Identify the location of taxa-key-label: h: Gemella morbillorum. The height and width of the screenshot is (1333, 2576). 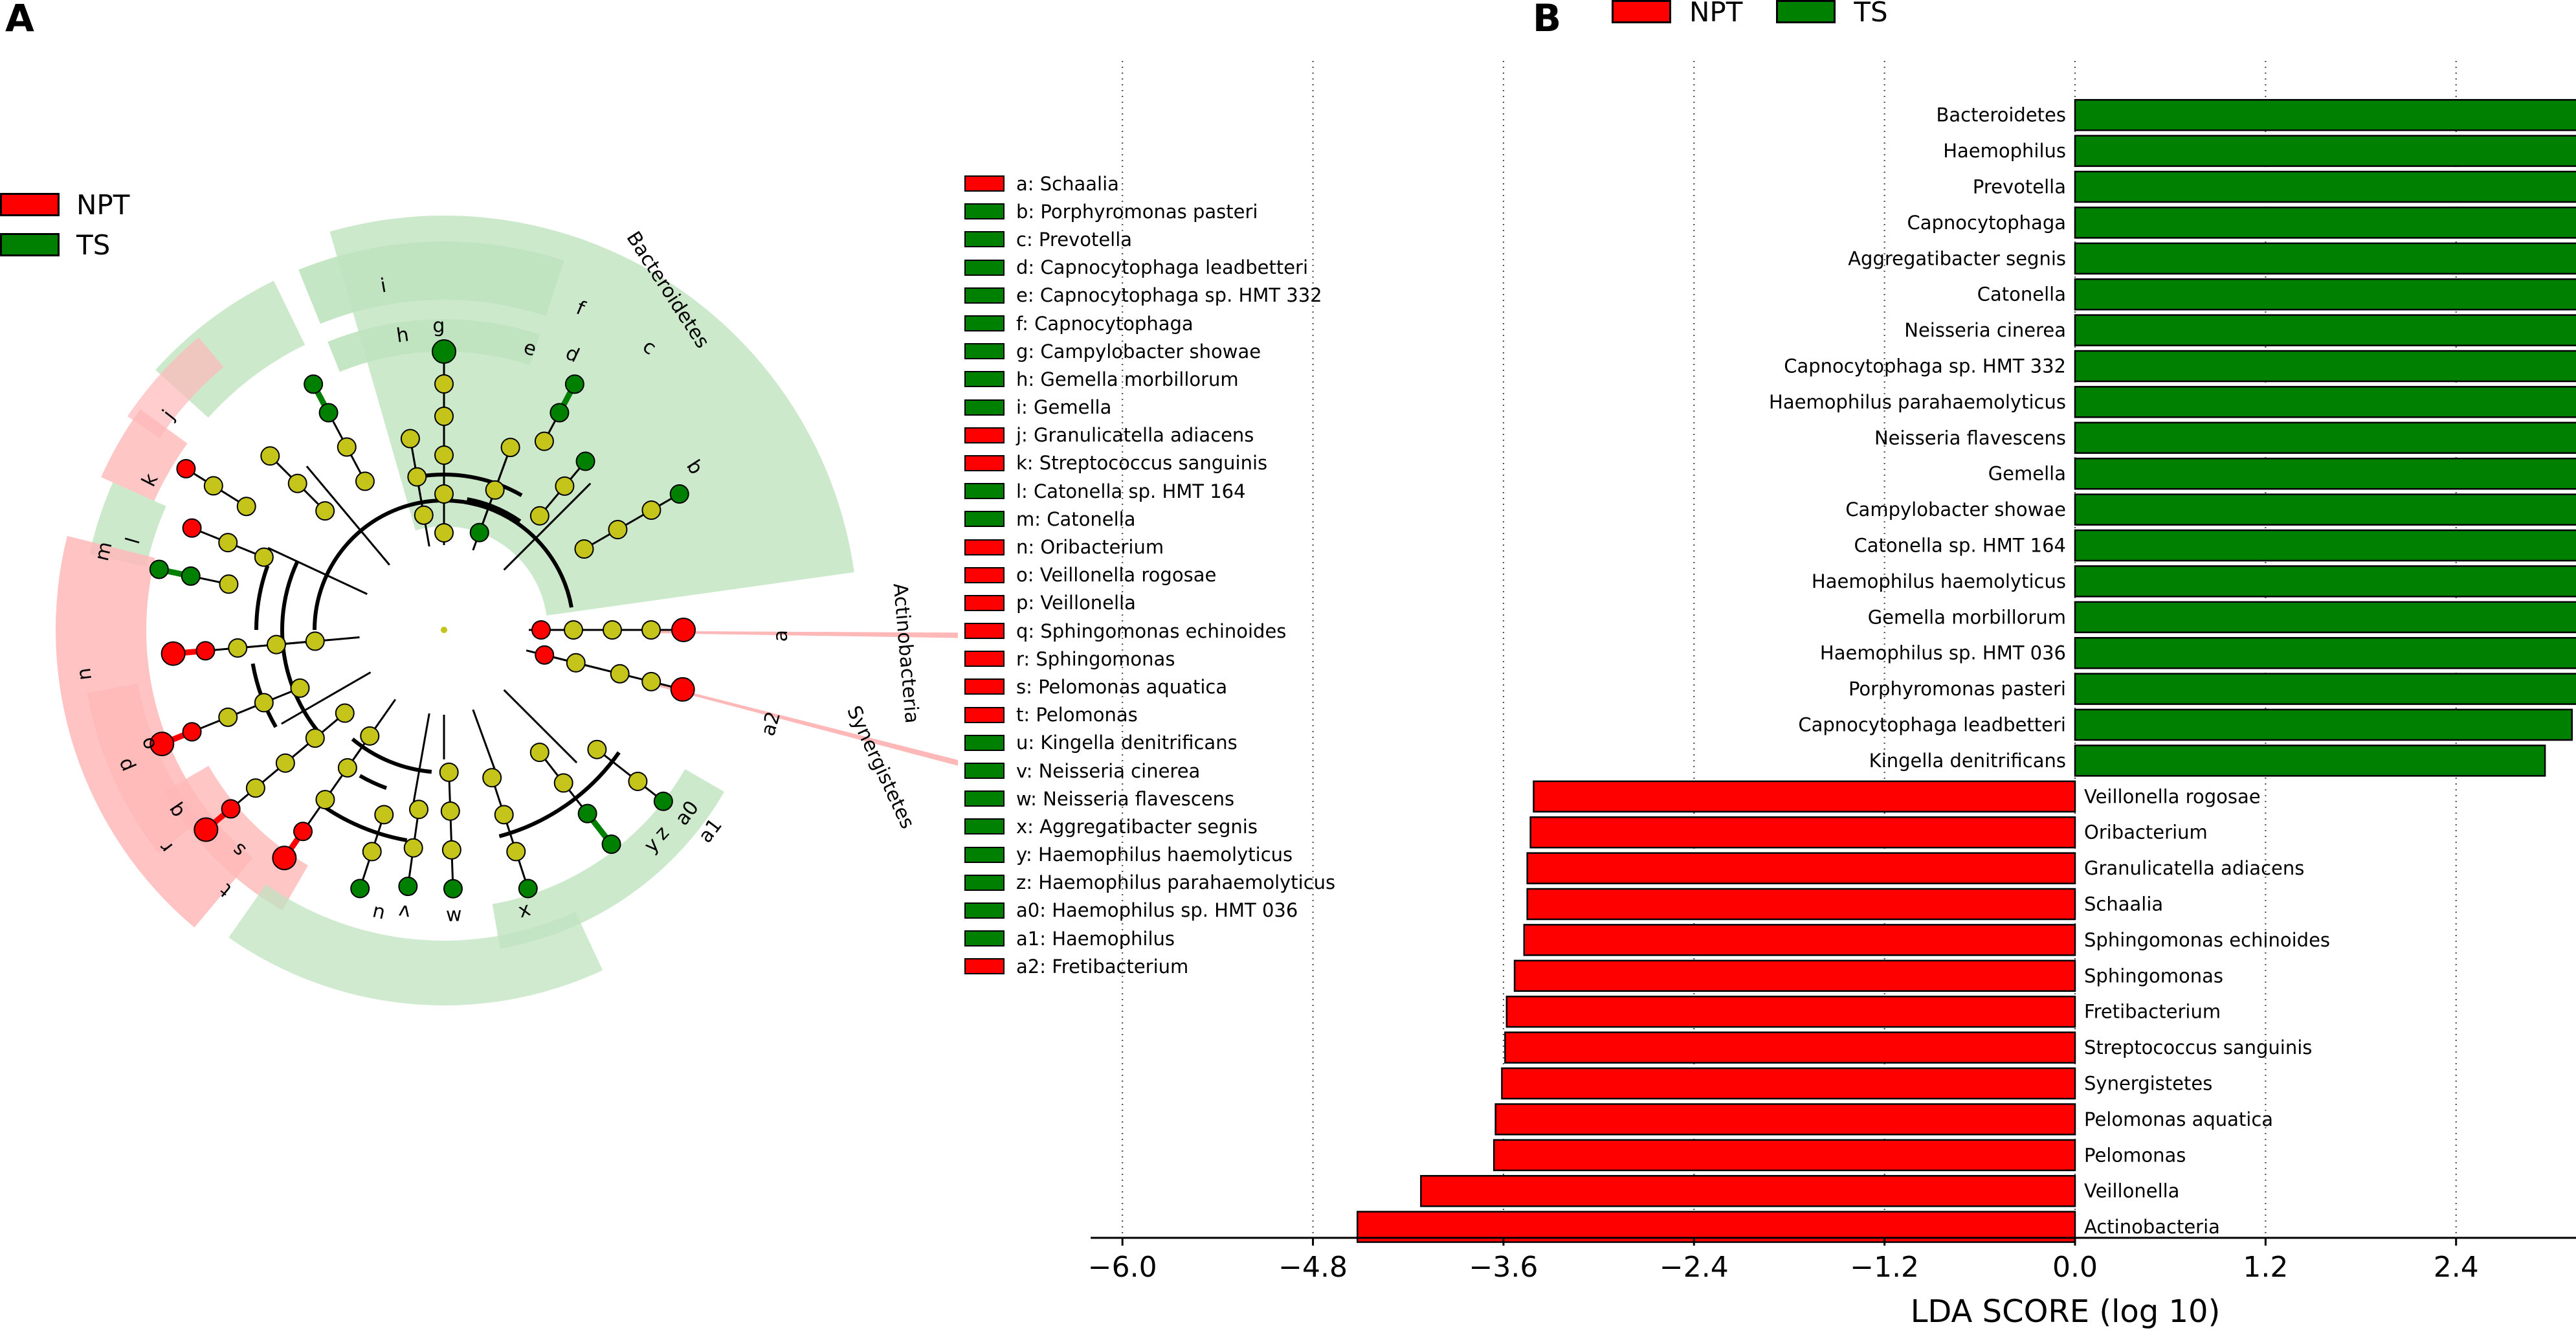
(1127, 379).